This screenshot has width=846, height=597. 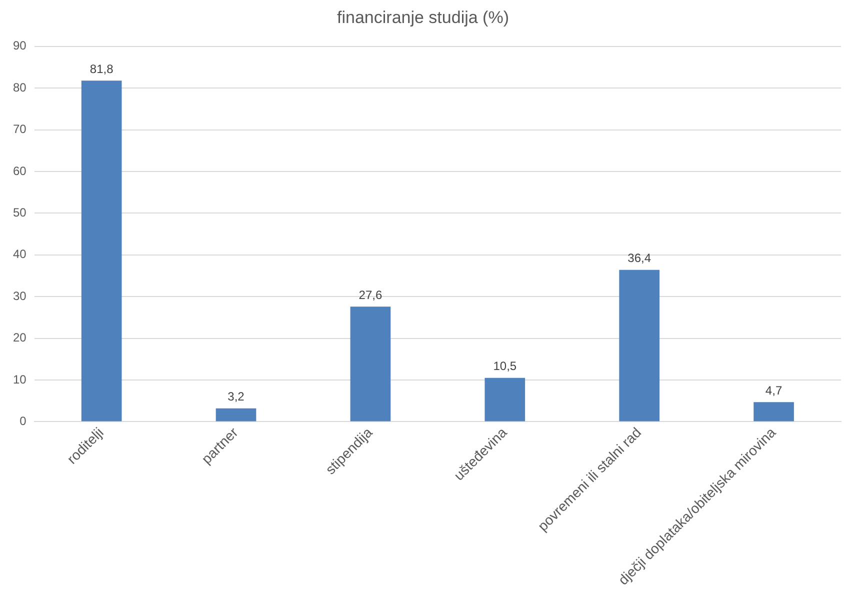 What do you see at coordinates (423, 17) in the screenshot?
I see `chart-title: financiranje studija (%)` at bounding box center [423, 17].